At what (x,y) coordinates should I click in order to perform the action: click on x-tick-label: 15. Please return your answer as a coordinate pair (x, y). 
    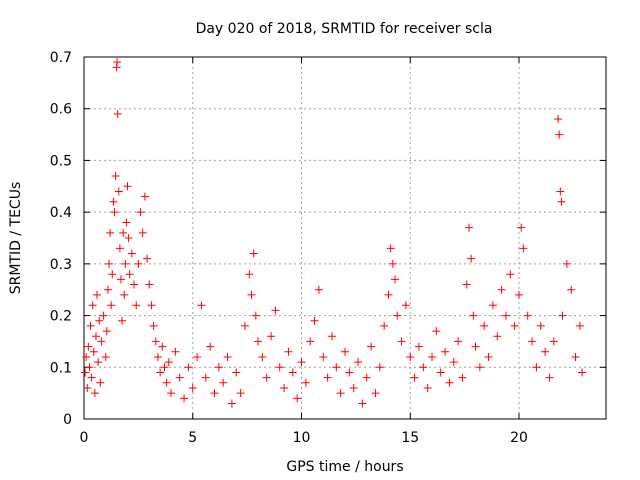
    Looking at the image, I should click on (410, 438).